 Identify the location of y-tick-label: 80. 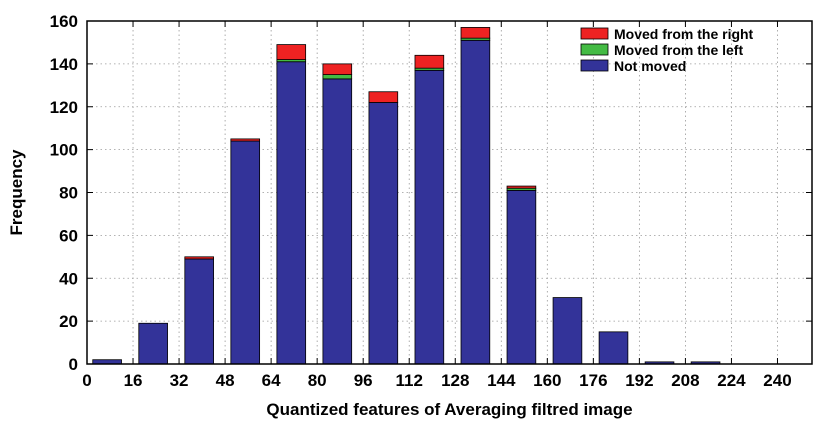
(68, 193).